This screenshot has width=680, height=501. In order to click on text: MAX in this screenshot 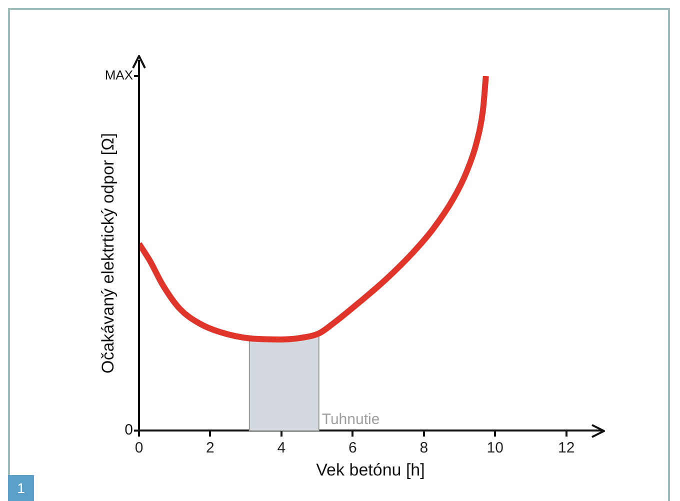, I will do `click(119, 75)`.